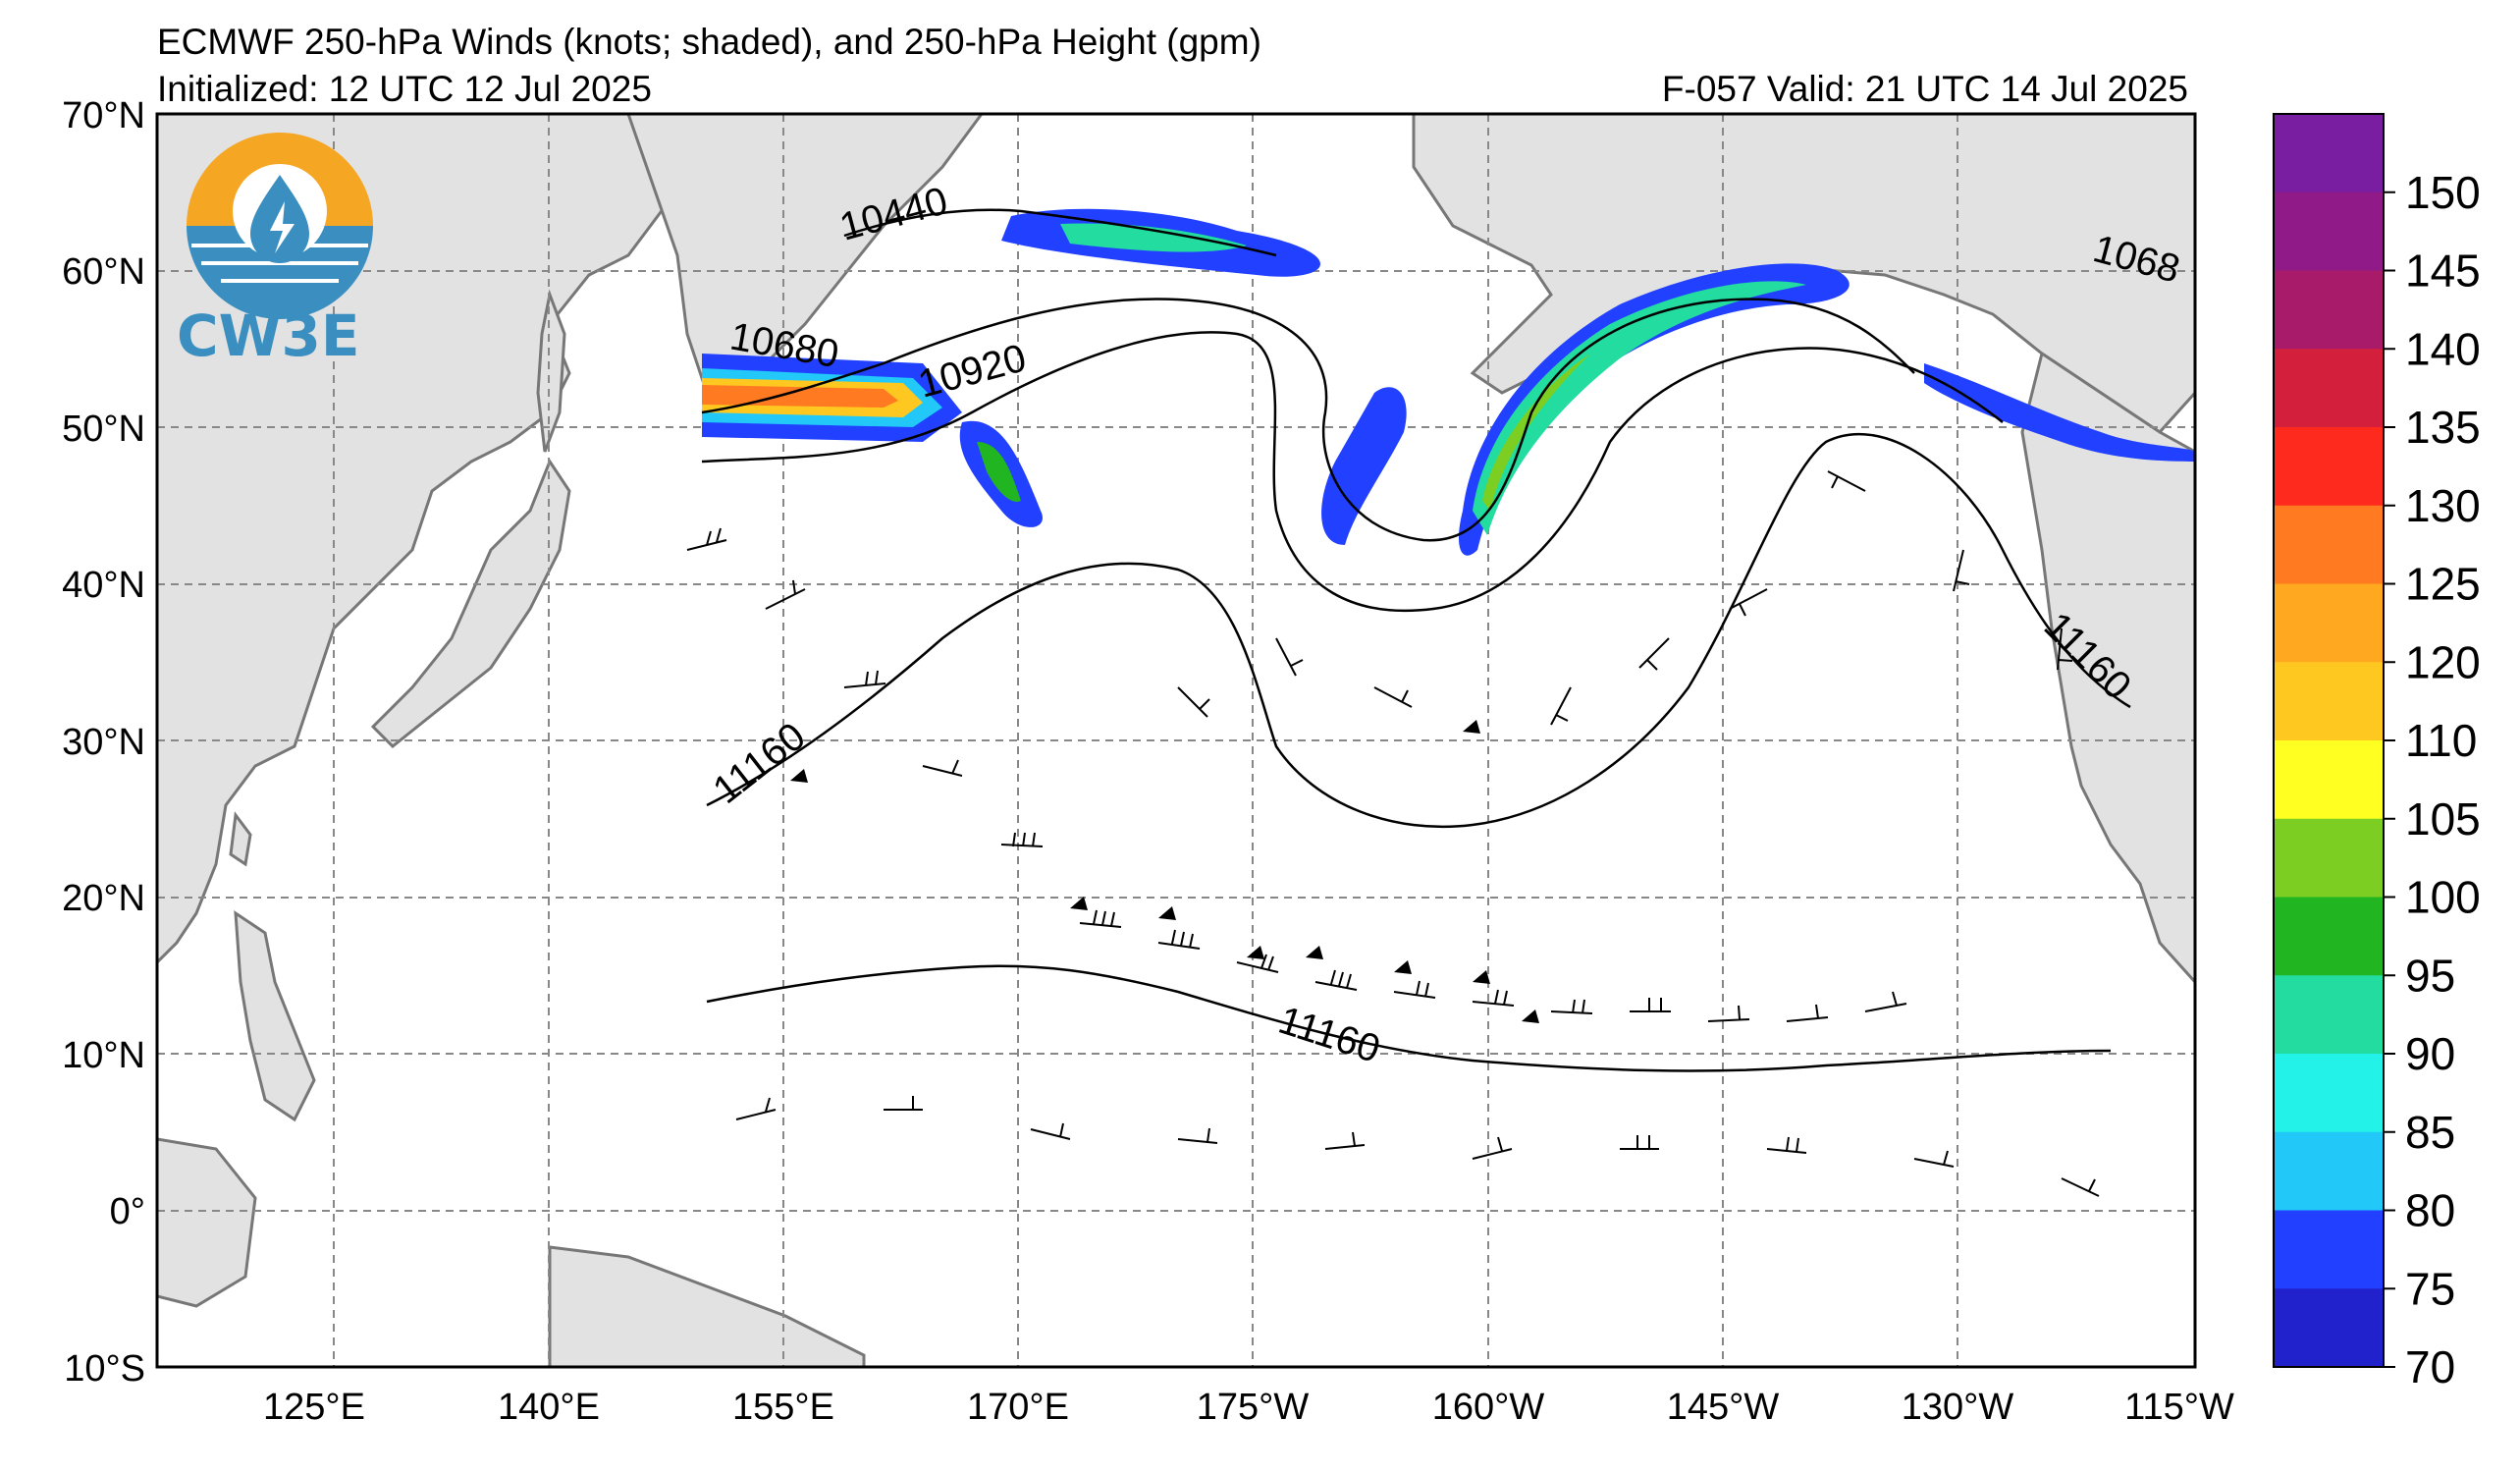  What do you see at coordinates (2441, 740) in the screenshot?
I see `colorbar-label: 110` at bounding box center [2441, 740].